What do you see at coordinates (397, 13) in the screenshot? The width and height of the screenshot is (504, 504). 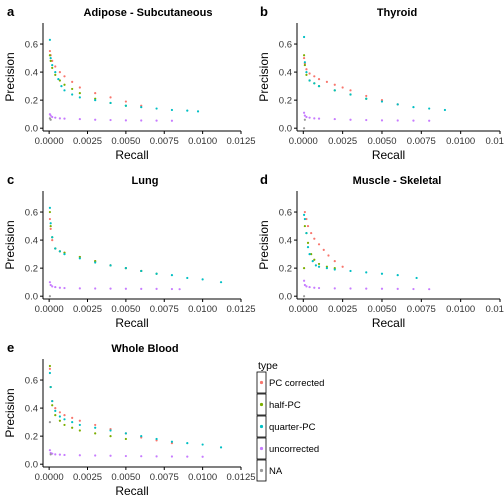 I see `panel-title: Thyroid` at bounding box center [397, 13].